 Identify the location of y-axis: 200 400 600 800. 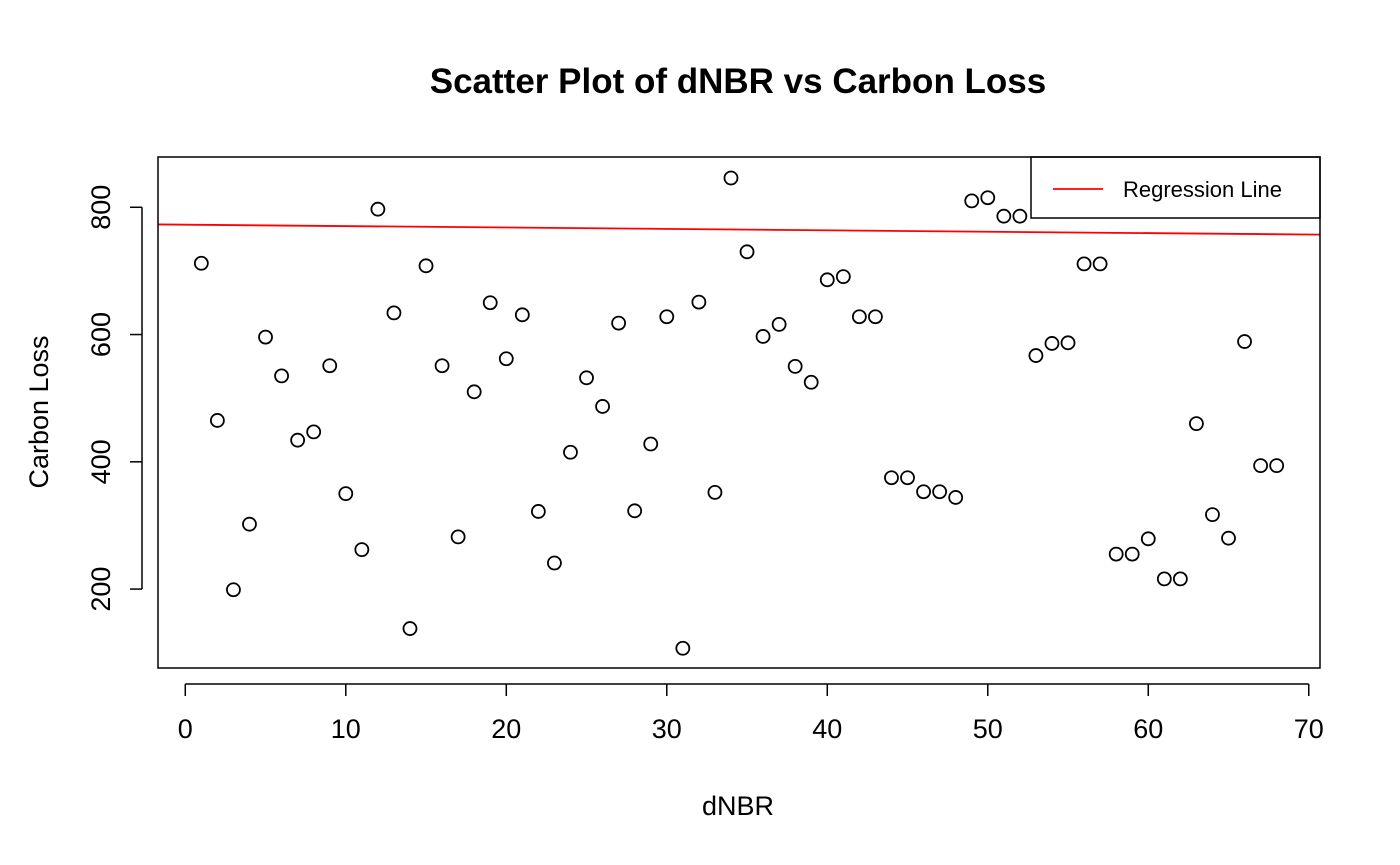
(114, 398).